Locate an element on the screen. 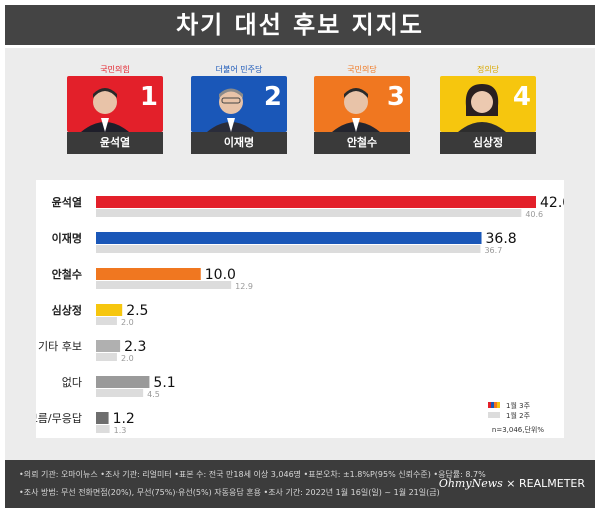 The height and width of the screenshot is (513, 600). party-label: 정의당 is located at coordinates (488, 69).